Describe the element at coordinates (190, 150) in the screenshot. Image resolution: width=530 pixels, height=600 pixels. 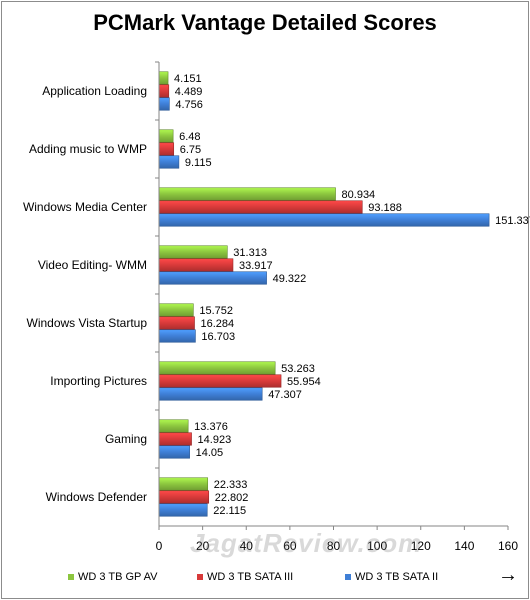
I see `data-label: 6.75` at that location.